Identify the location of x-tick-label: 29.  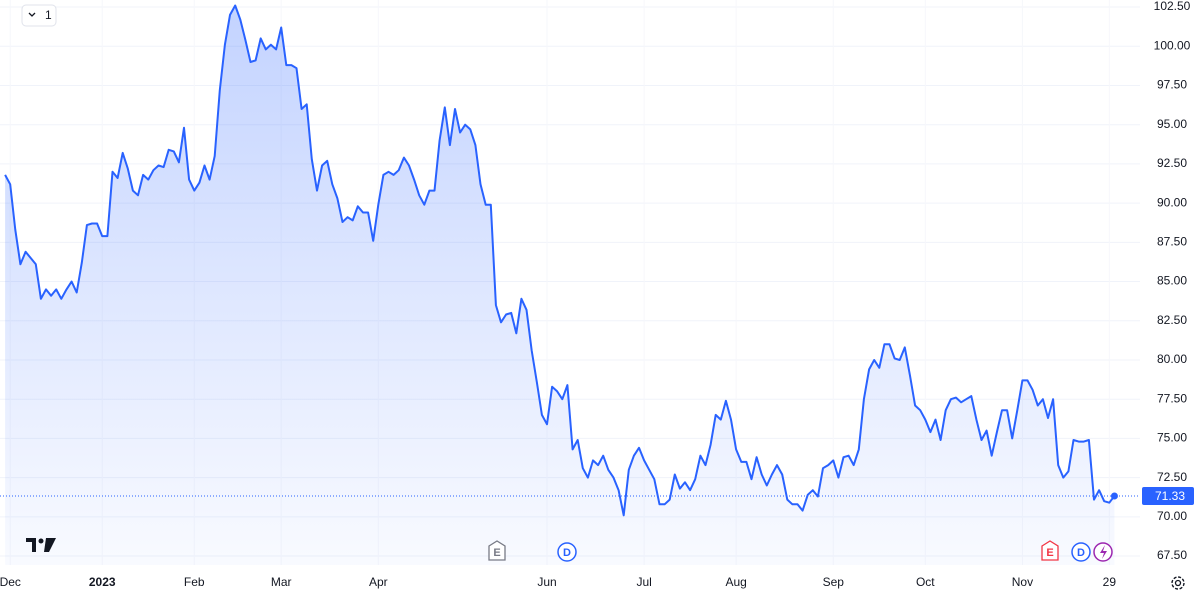
(1110, 582).